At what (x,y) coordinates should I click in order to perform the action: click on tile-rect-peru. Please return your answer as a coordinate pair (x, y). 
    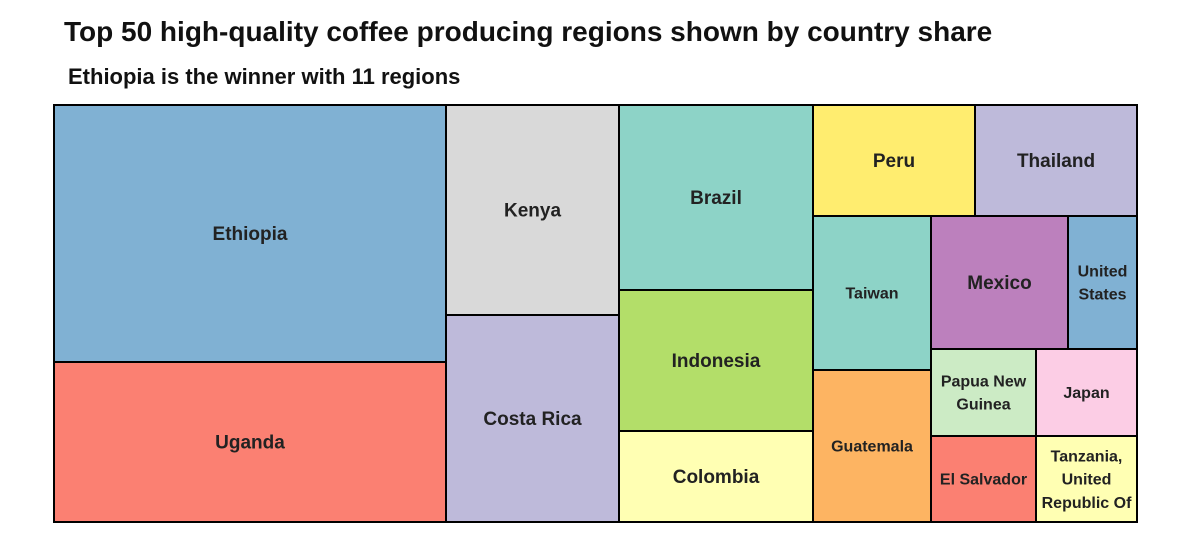
    Looking at the image, I should click on (894, 160).